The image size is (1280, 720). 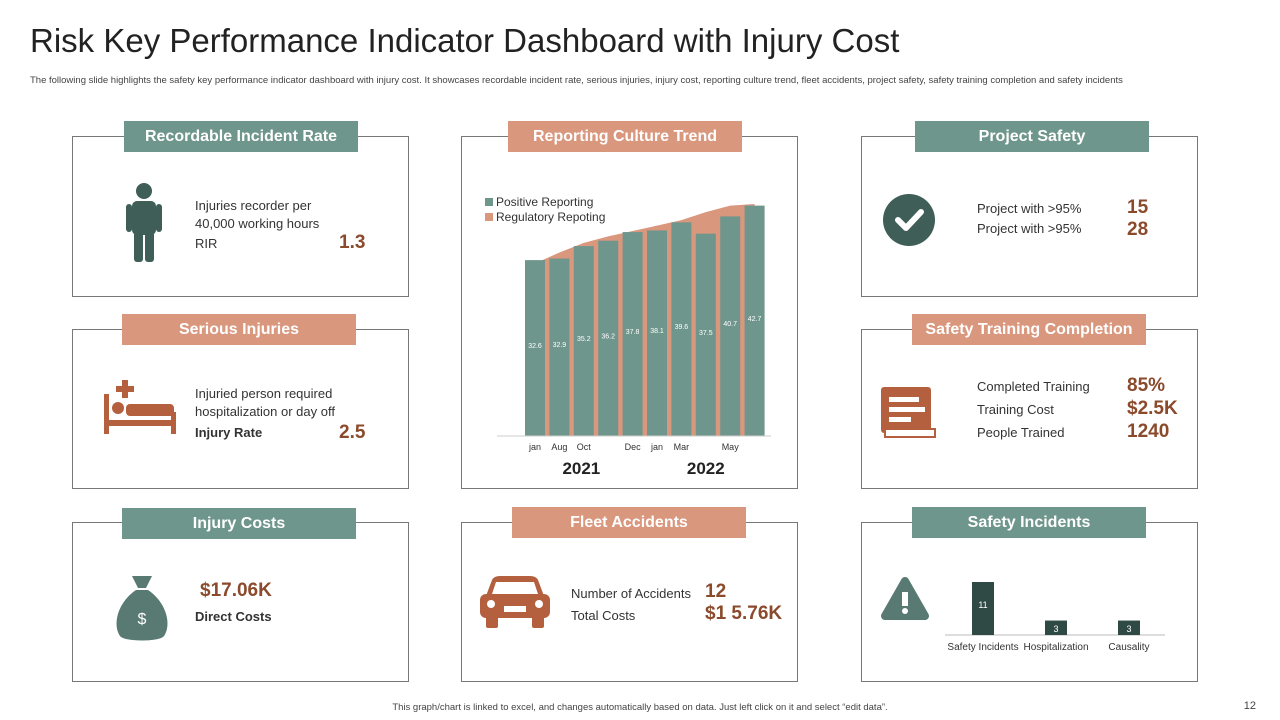 I want to click on value-label: 39.6, so click(x=682, y=327).